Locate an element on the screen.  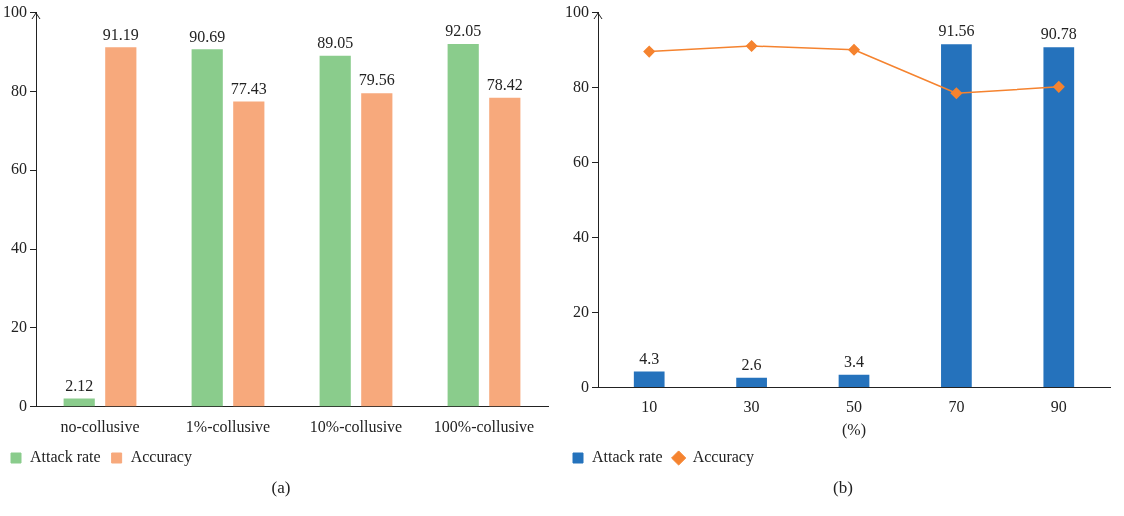
x-tick-label: 100%-collusive is located at coordinates (484, 426).